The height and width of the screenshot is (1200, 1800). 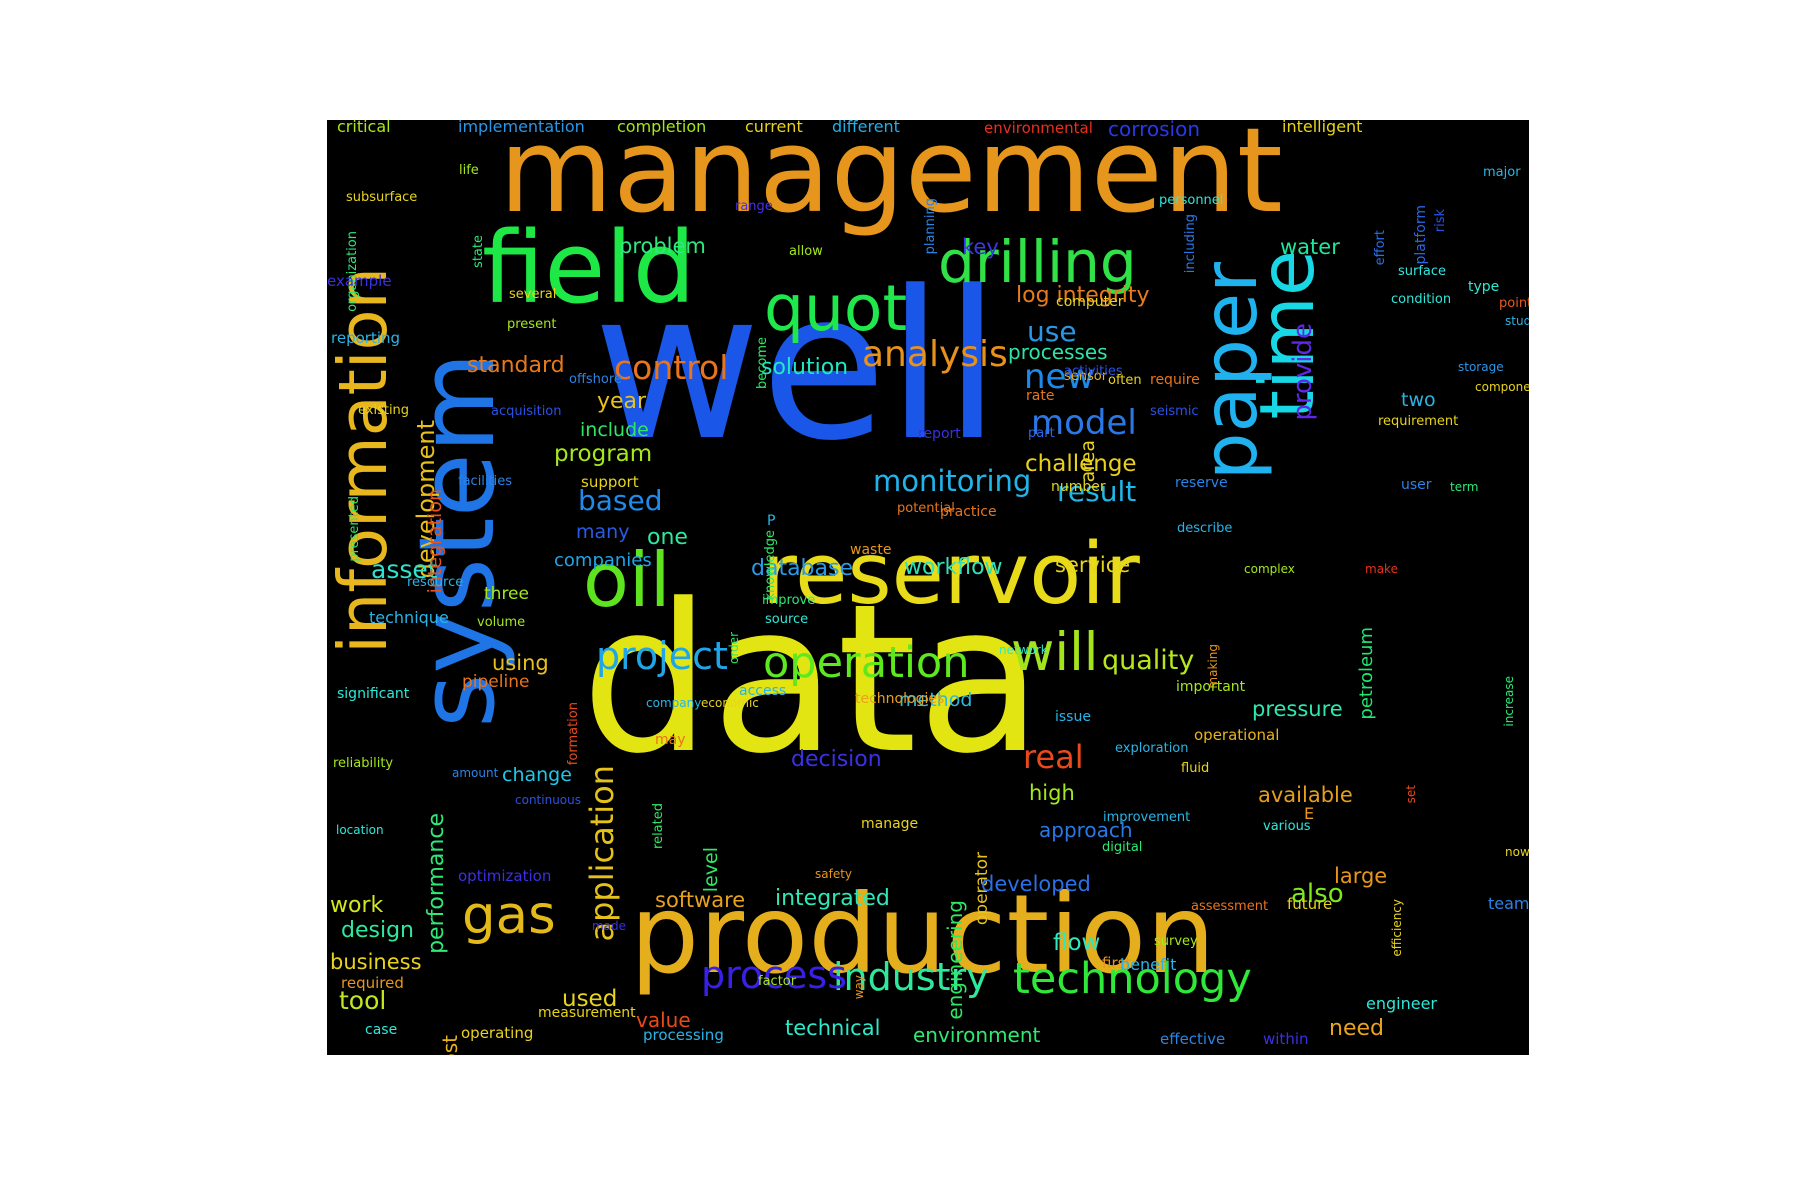 What do you see at coordinates (1230, 371) in the screenshot?
I see `cloud-word: paper` at bounding box center [1230, 371].